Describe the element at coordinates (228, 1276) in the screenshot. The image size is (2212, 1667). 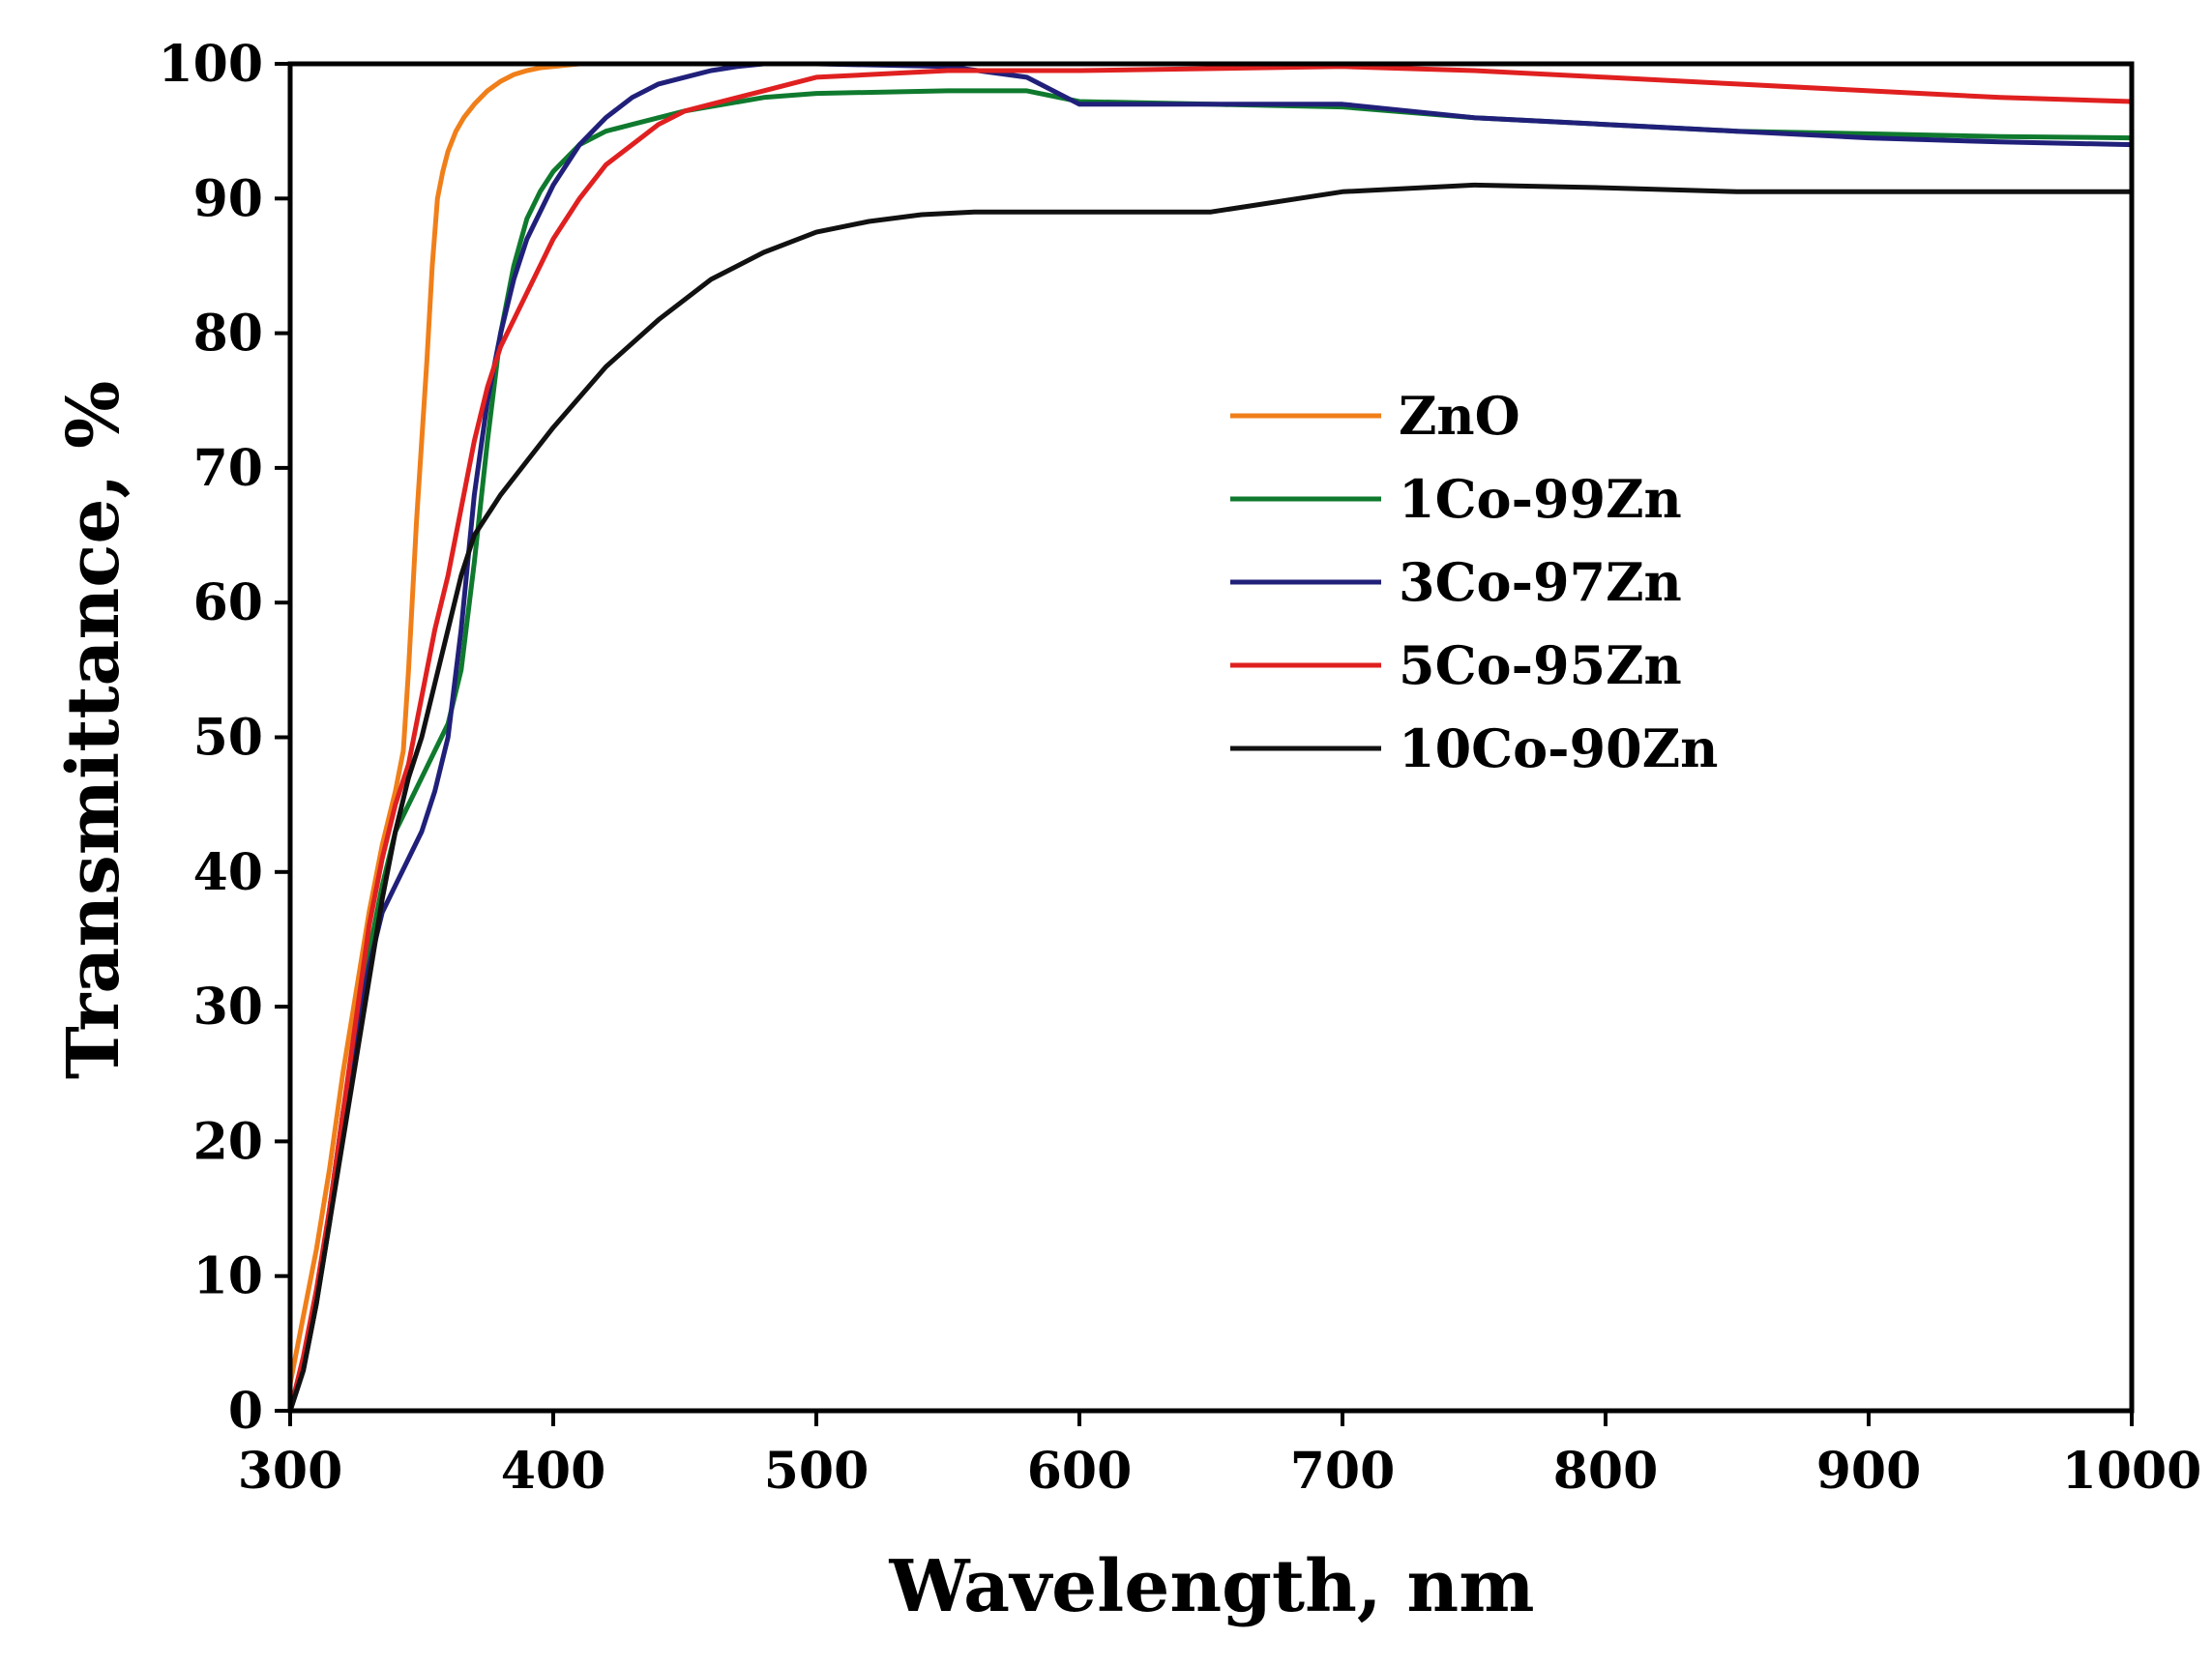
I see `y-tick-label-1: 10` at that location.